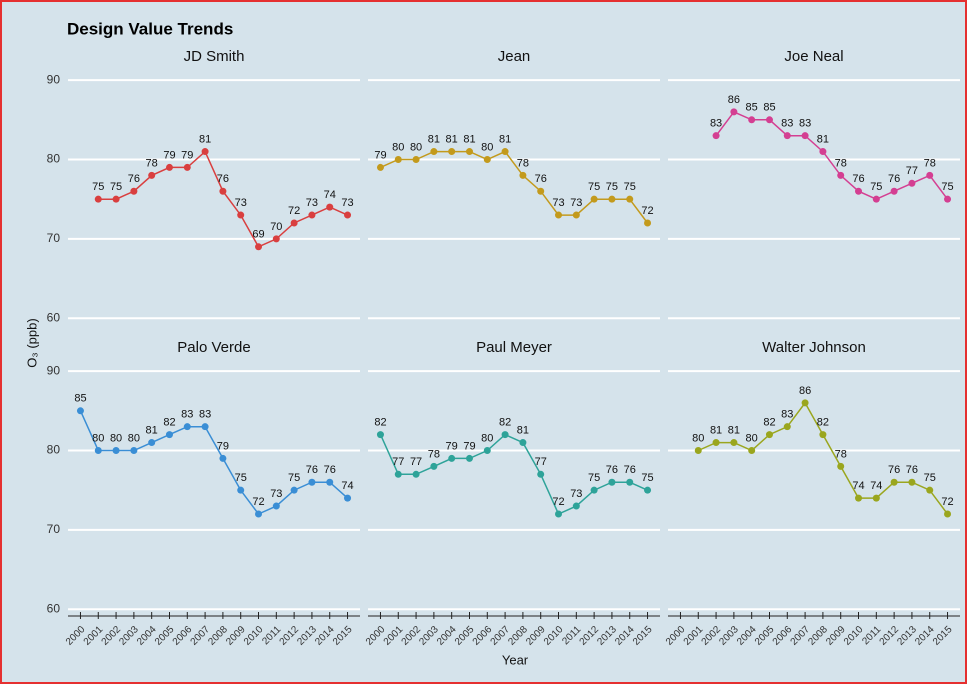  I want to click on panel-title: Jean, so click(514, 56).